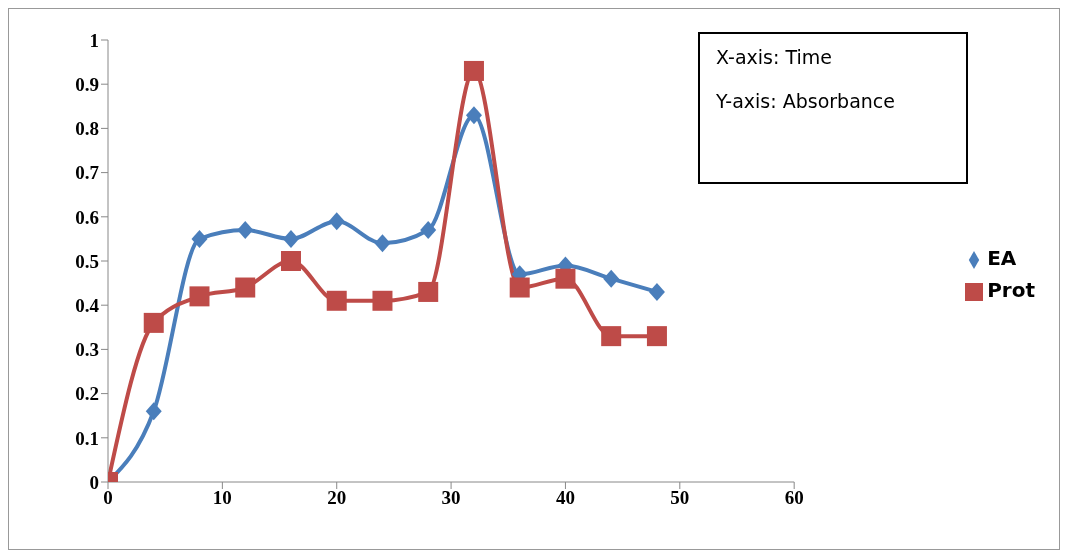  What do you see at coordinates (337, 498) in the screenshot?
I see `x-tick-label: 20` at bounding box center [337, 498].